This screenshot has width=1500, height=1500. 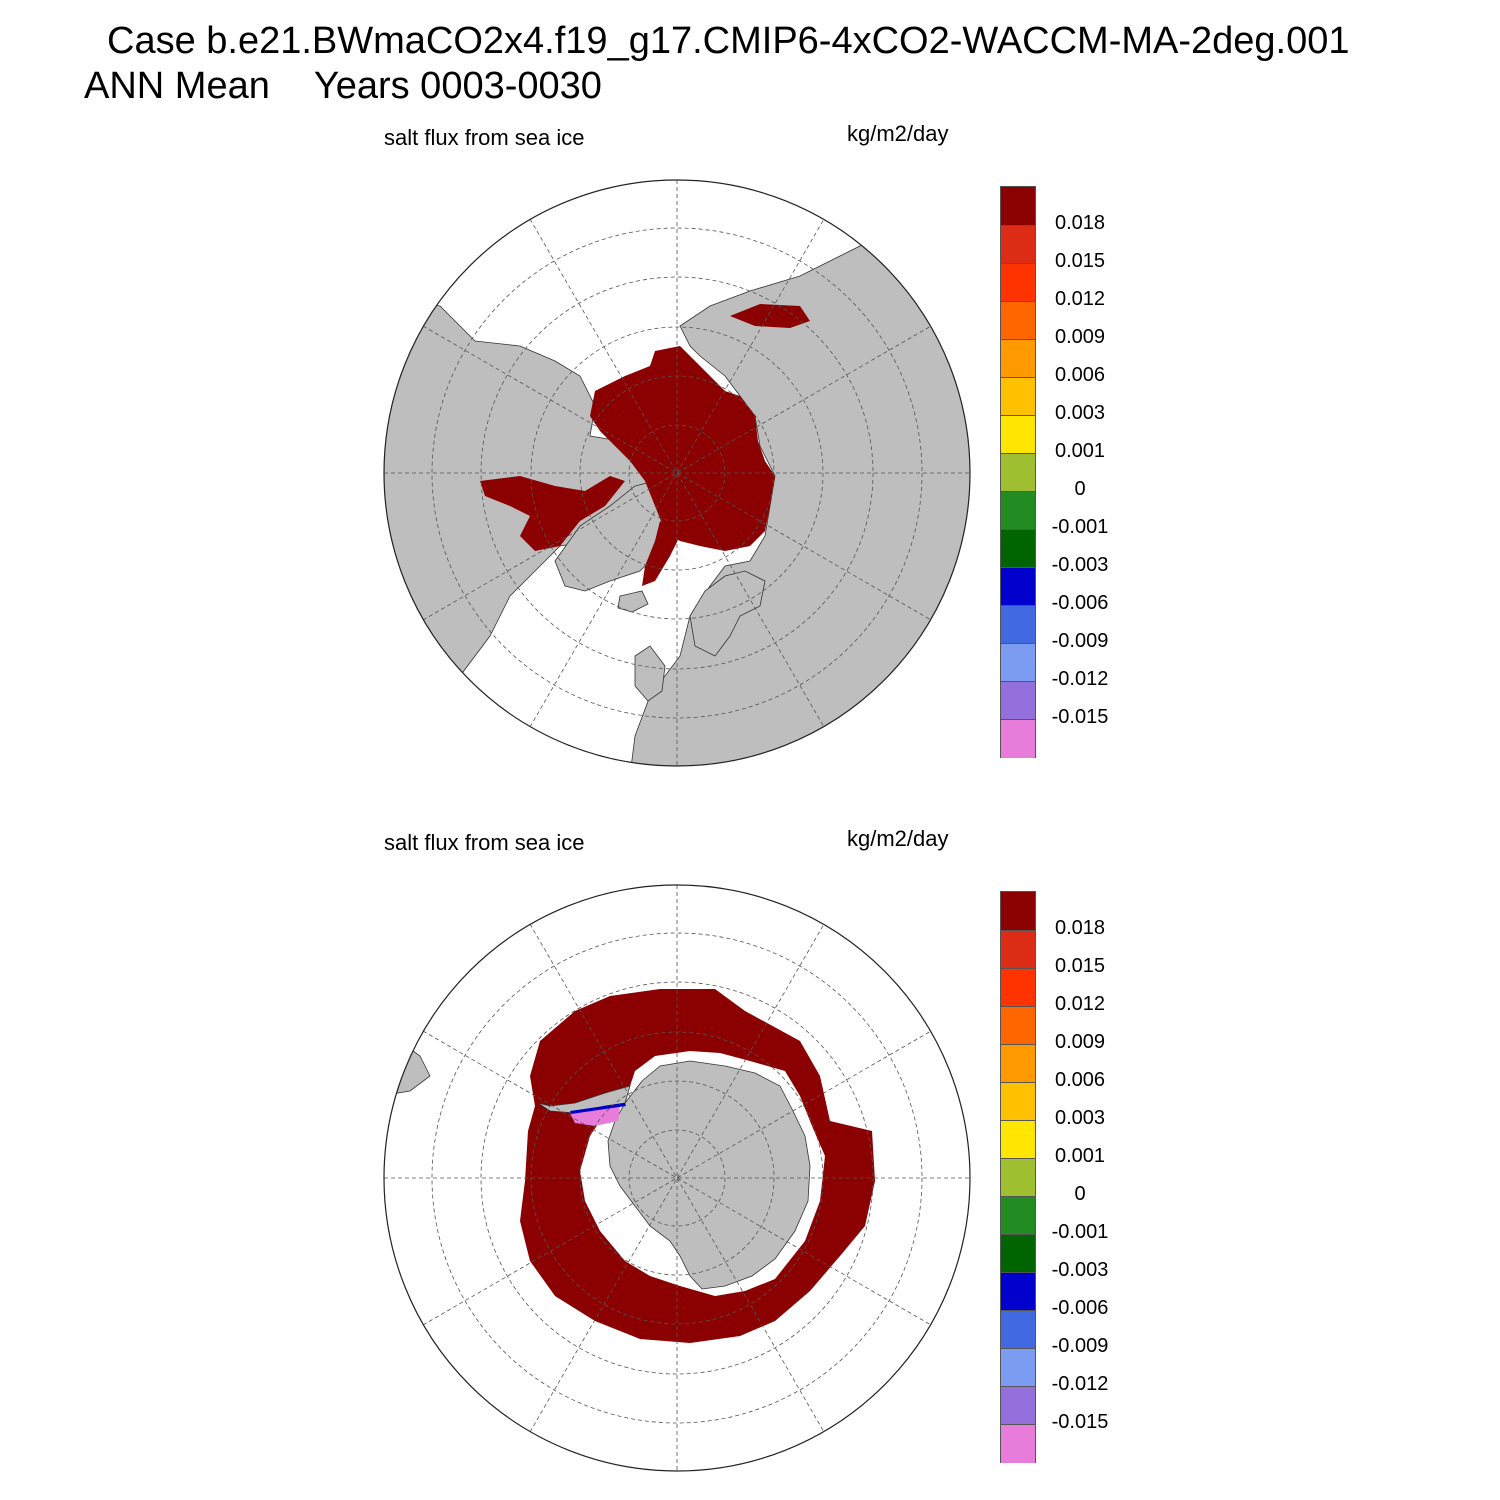 What do you see at coordinates (457, 86) in the screenshot?
I see `years-label: Years 0003-0030` at bounding box center [457, 86].